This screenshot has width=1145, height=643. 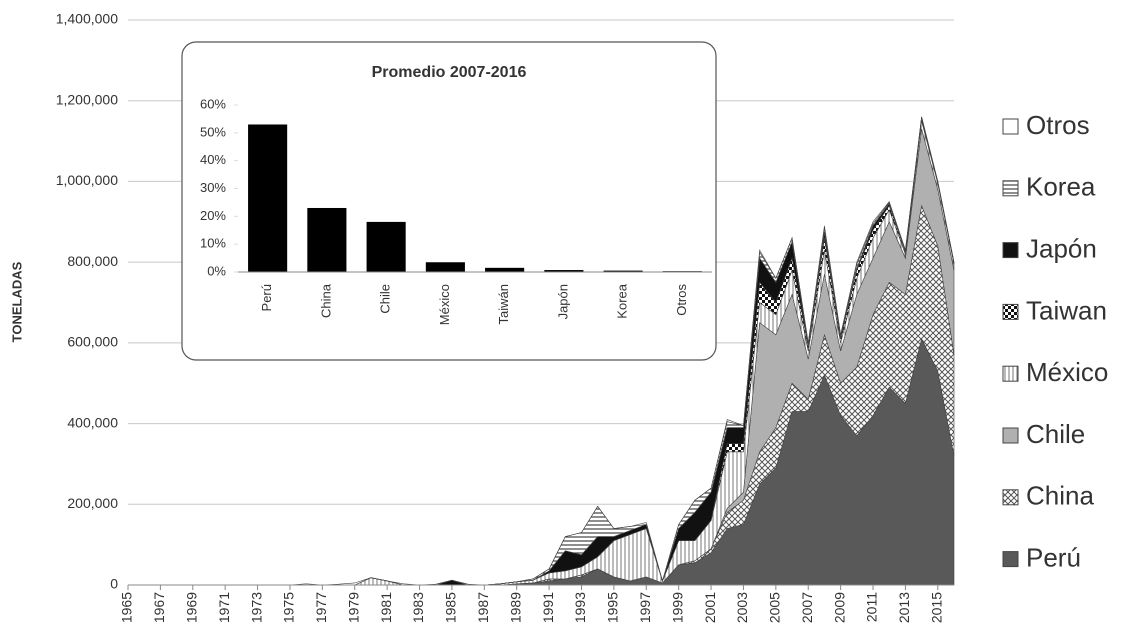 I want to click on legend-label: Chile, so click(x=1055, y=434).